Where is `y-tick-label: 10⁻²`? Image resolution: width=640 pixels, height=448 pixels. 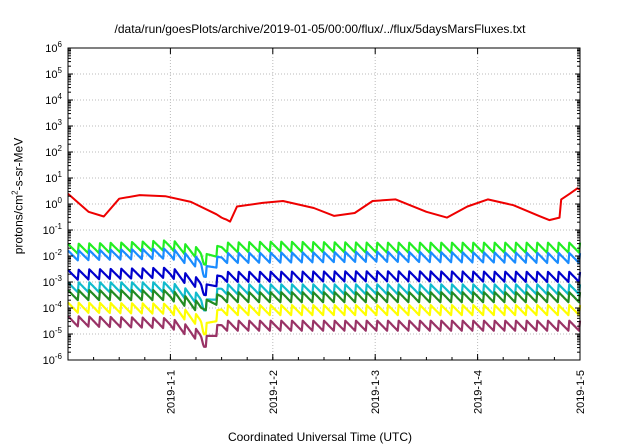 y-tick-label: 10⁻² is located at coordinates (53, 255).